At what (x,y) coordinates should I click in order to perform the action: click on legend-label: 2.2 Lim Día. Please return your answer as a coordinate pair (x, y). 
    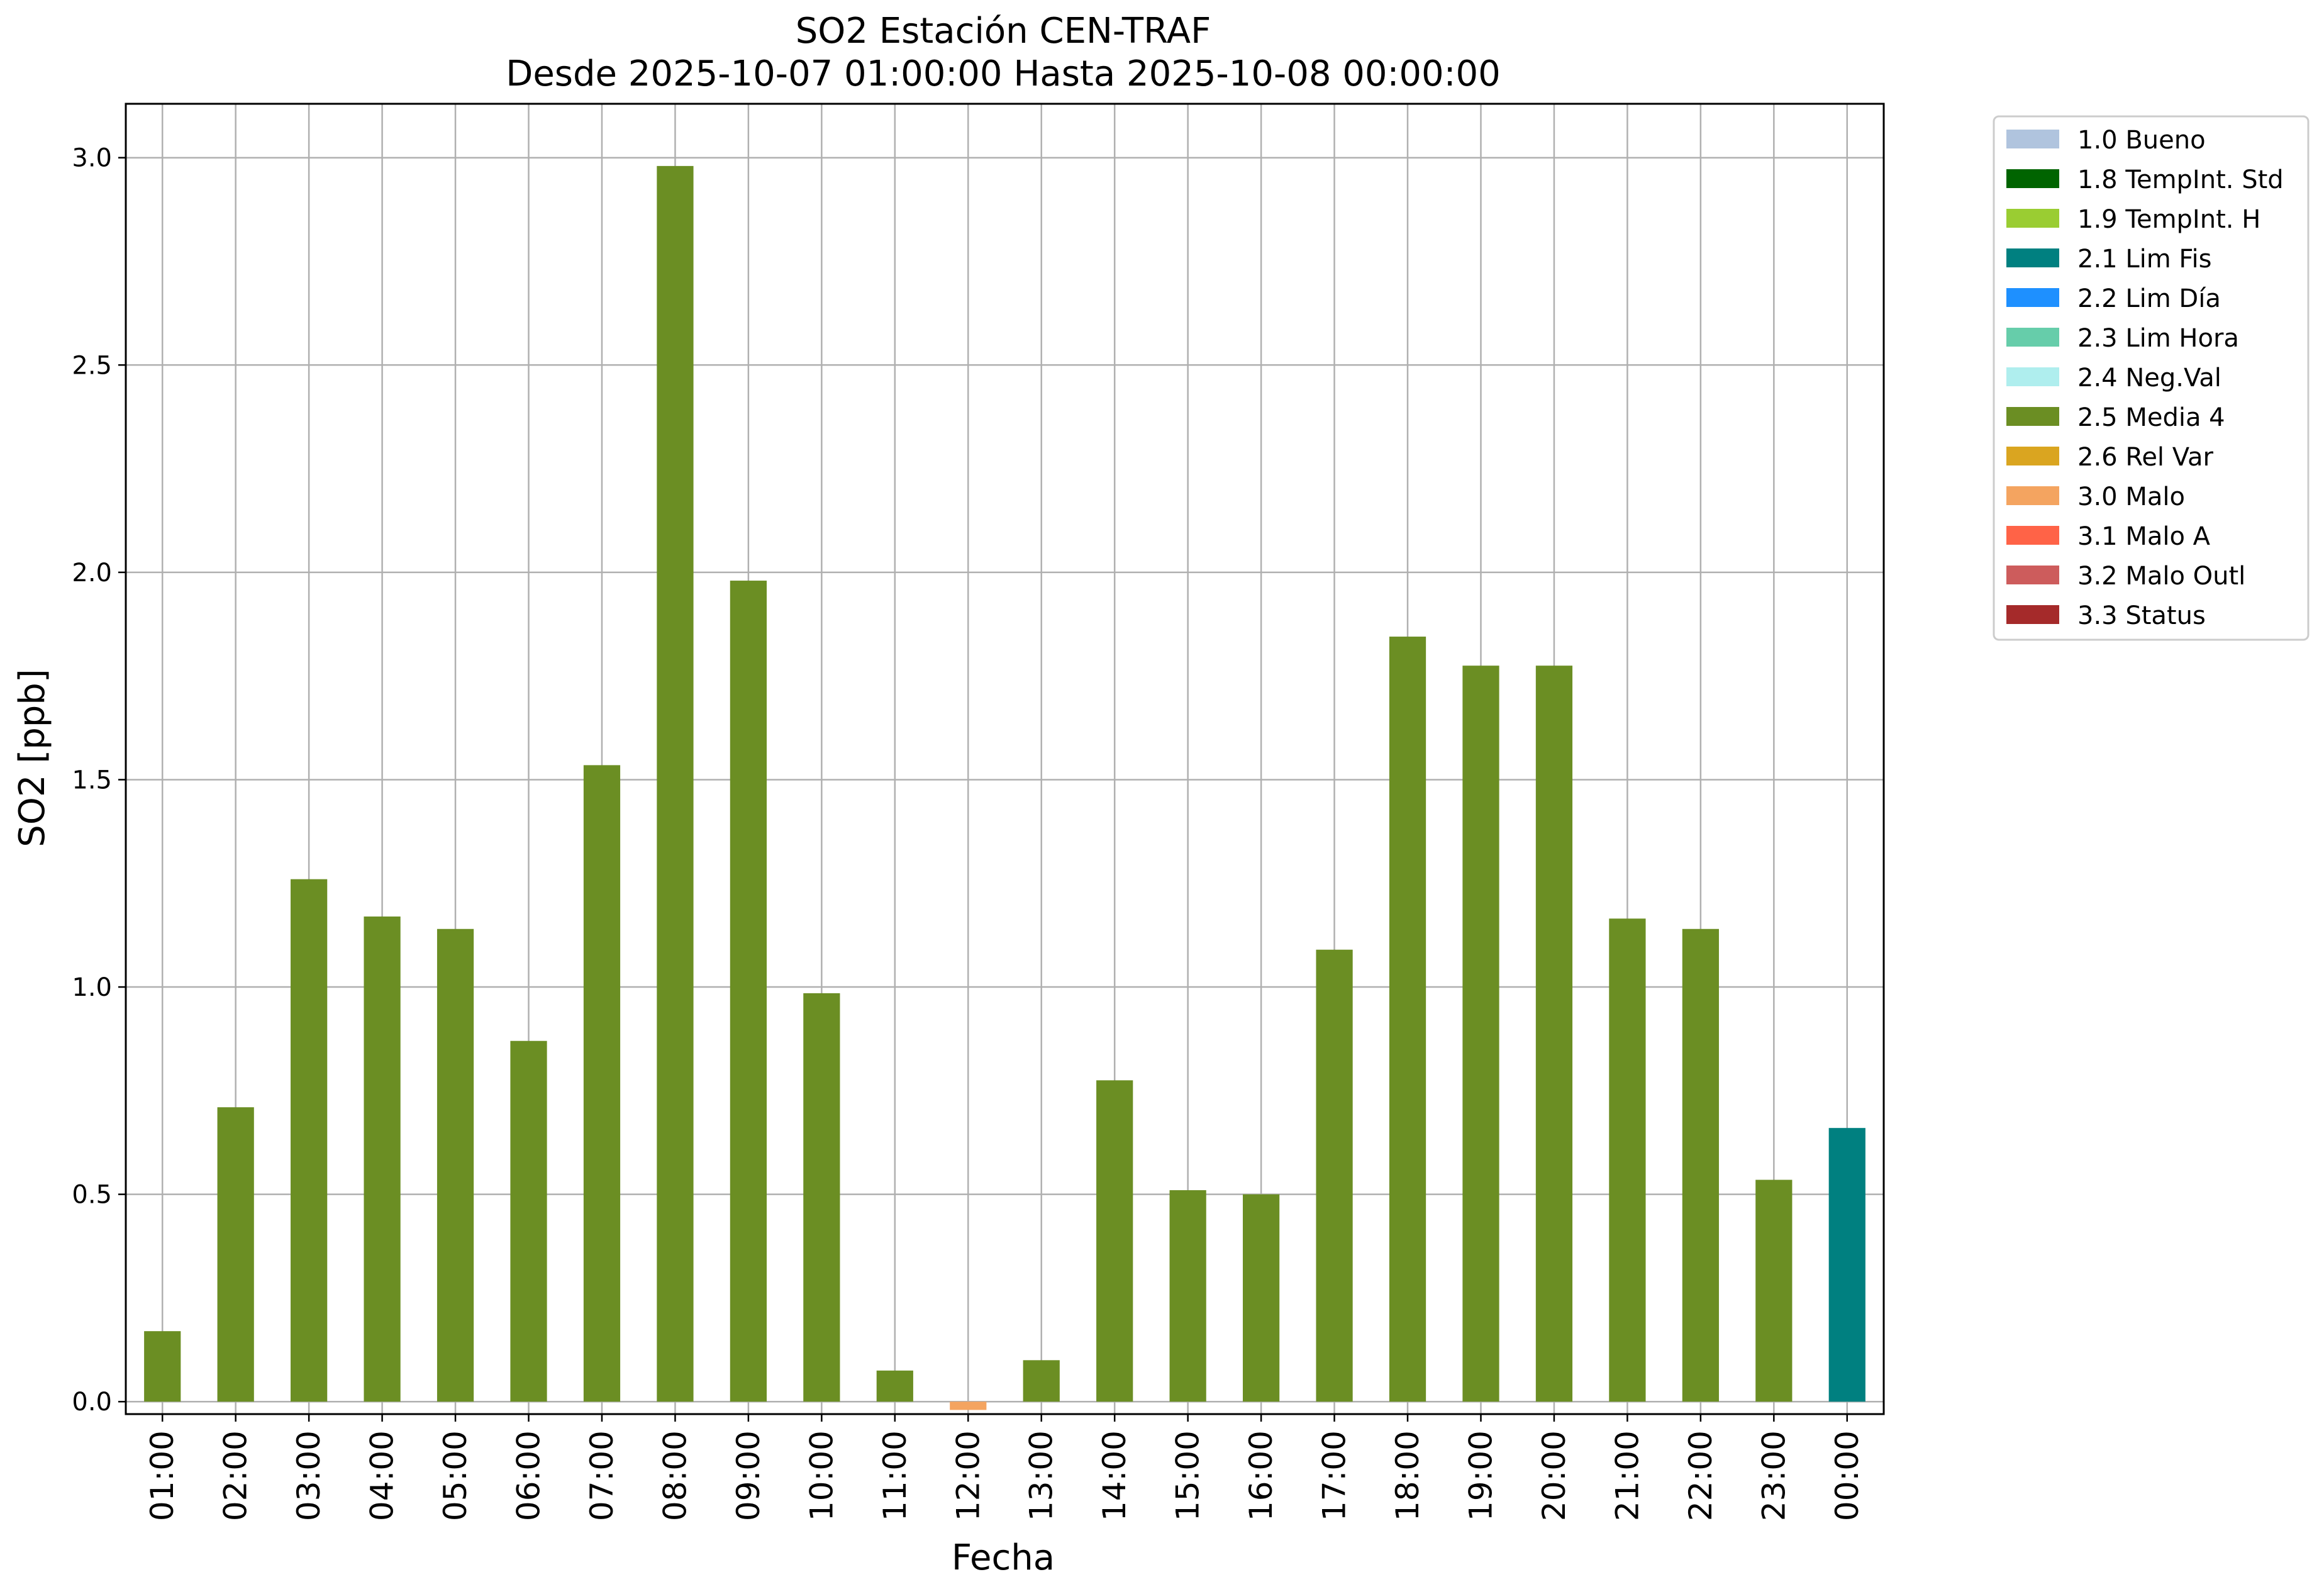
    Looking at the image, I should click on (2149, 298).